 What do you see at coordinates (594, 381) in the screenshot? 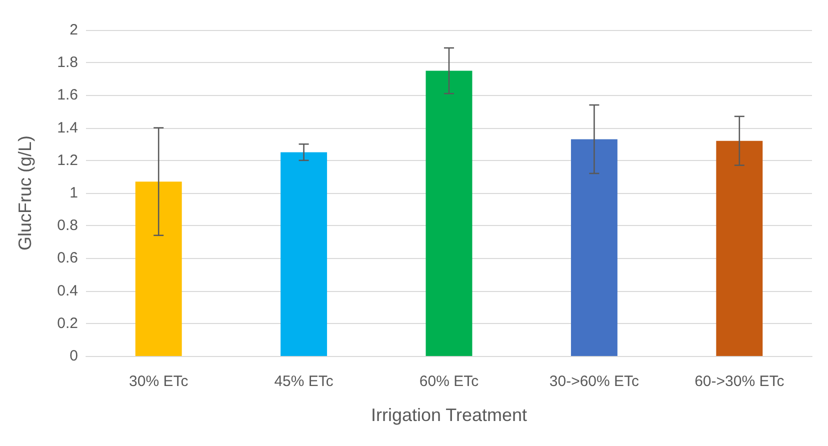
I see `x-tick-label: 30->60% ETc` at bounding box center [594, 381].